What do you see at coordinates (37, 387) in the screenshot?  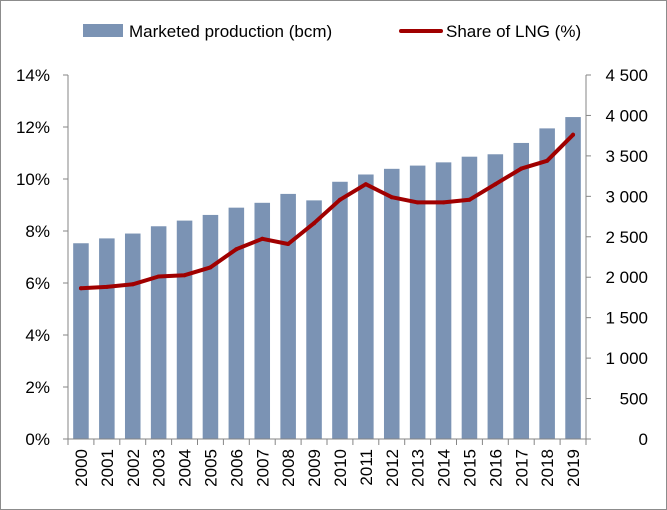 I see `left-tick-label: 2%` at bounding box center [37, 387].